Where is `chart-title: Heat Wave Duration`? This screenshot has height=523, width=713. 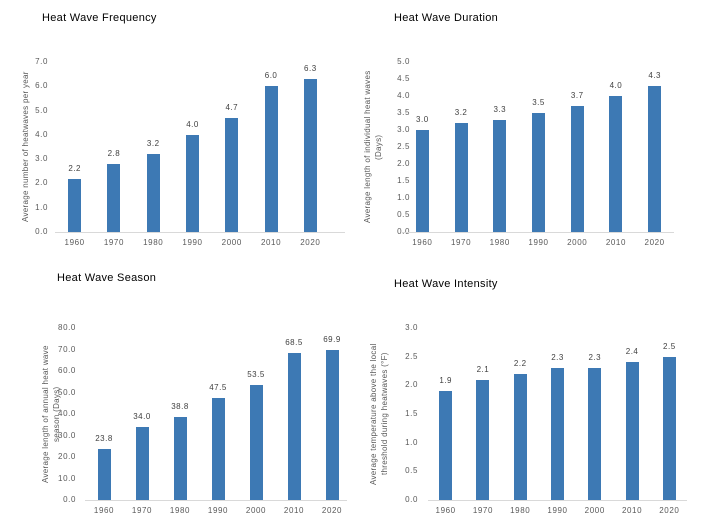
chart-title: Heat Wave Duration is located at coordinates (446, 18).